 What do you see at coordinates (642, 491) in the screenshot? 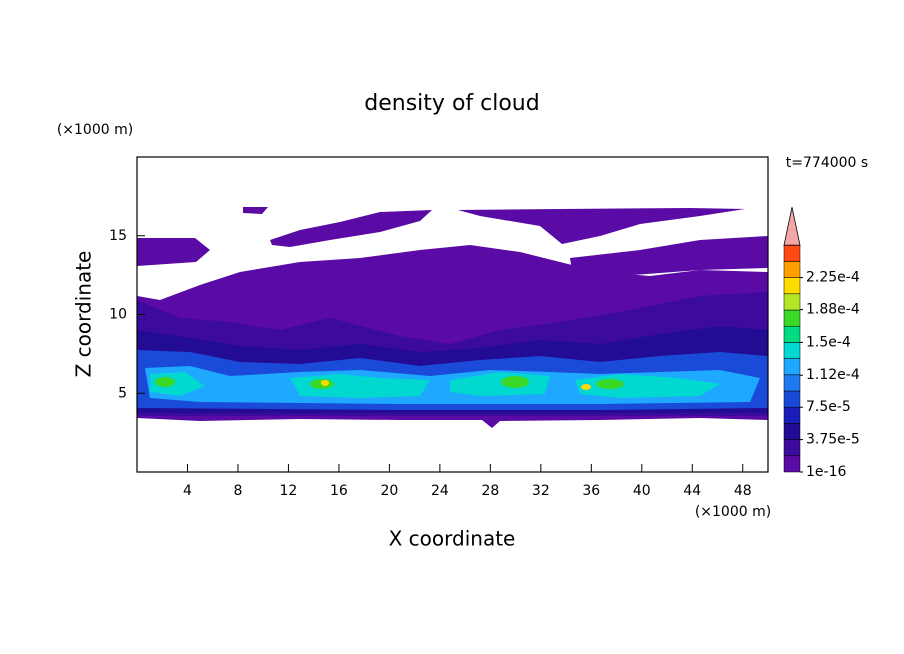
I see `x-tick-label: 40` at bounding box center [642, 491].